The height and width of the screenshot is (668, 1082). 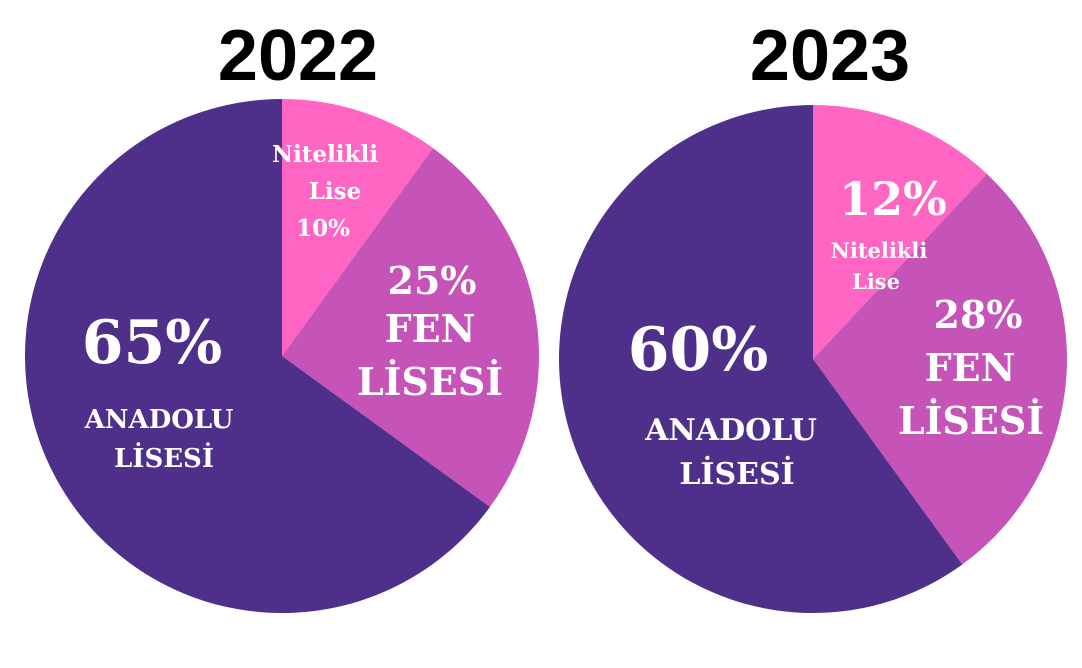 What do you see at coordinates (158, 391) in the screenshot?
I see `slice-label-anadolu-lisesi: 65% ANADOLU LİSESİ` at bounding box center [158, 391].